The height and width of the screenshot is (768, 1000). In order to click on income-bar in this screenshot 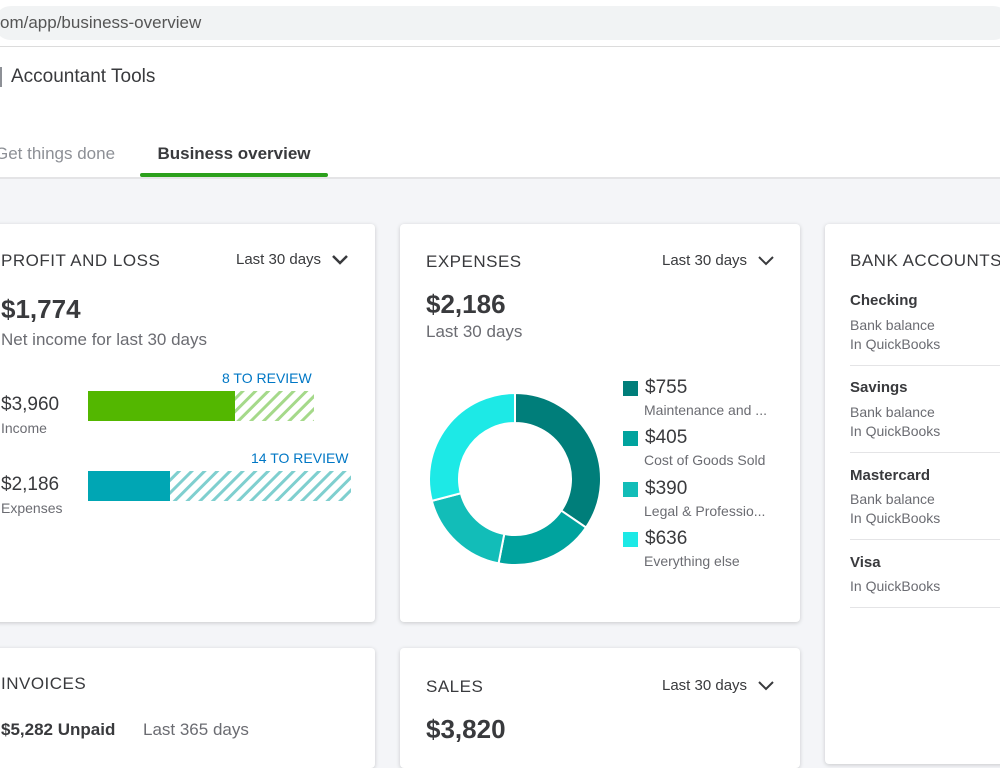, I will do `click(201, 406)`.